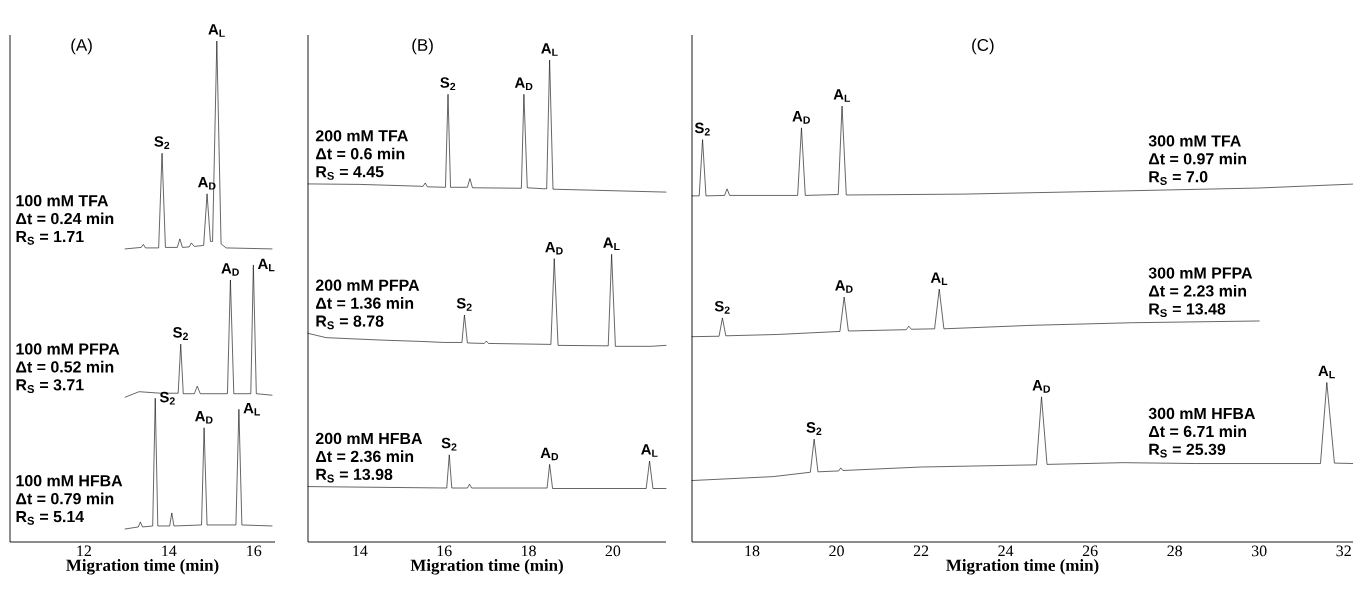 The height and width of the screenshot is (593, 1353). What do you see at coordinates (65, 366) in the screenshot?
I see `annotation: Δt = 0.52 min` at bounding box center [65, 366].